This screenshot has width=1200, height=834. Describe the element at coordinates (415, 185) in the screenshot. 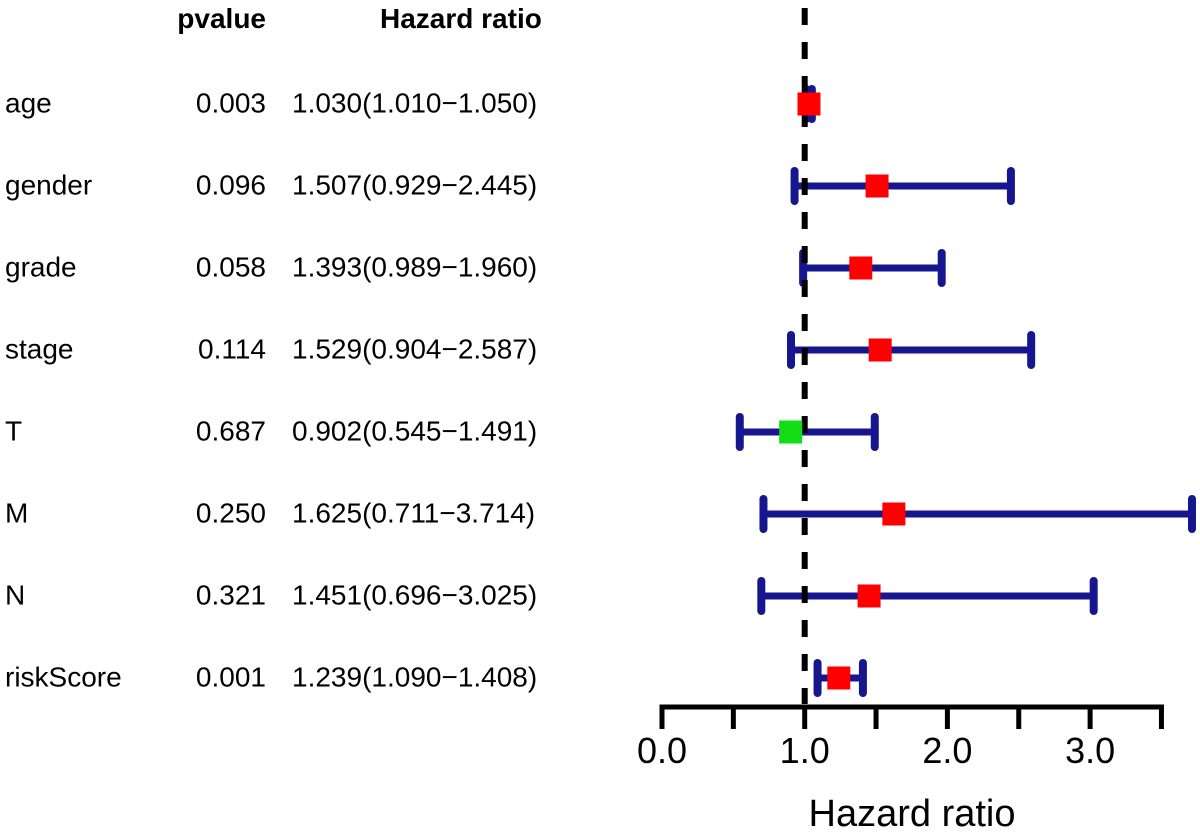

I see `hr-ci-value-gender: 1.507(0.929−2.445)` at that location.